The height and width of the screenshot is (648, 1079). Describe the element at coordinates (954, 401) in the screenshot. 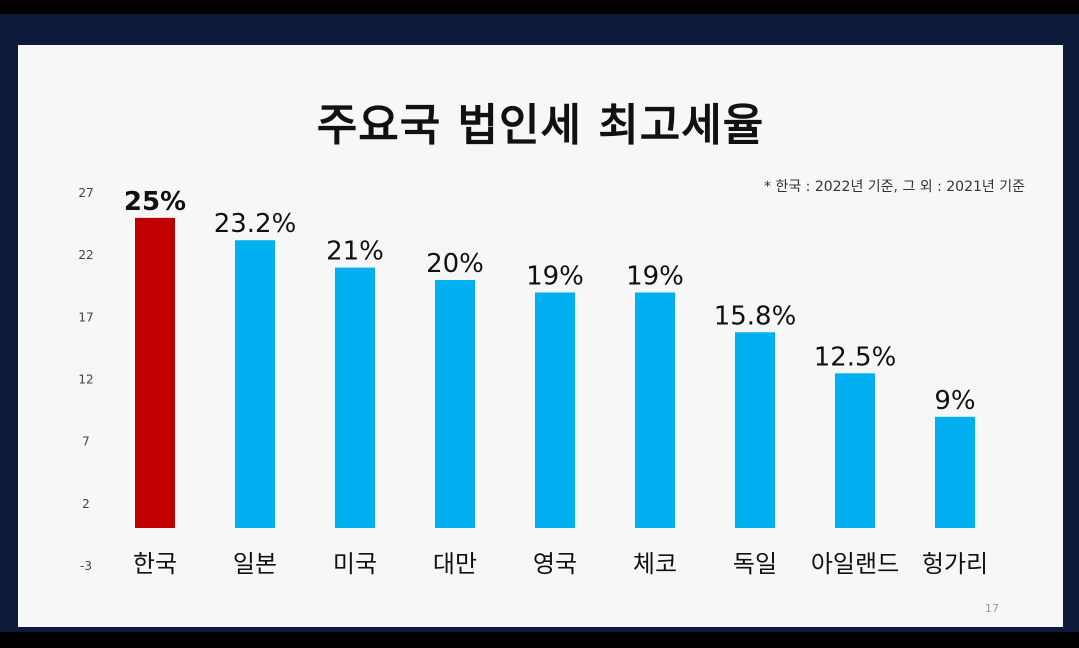

I see `bar-value-label: 9%` at that location.